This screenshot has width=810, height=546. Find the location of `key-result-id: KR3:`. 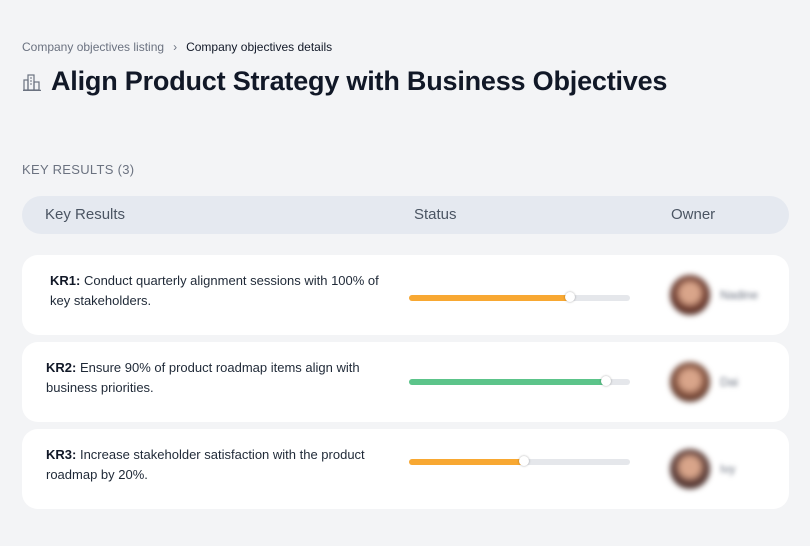

key-result-id: KR3: is located at coordinates (61, 454).